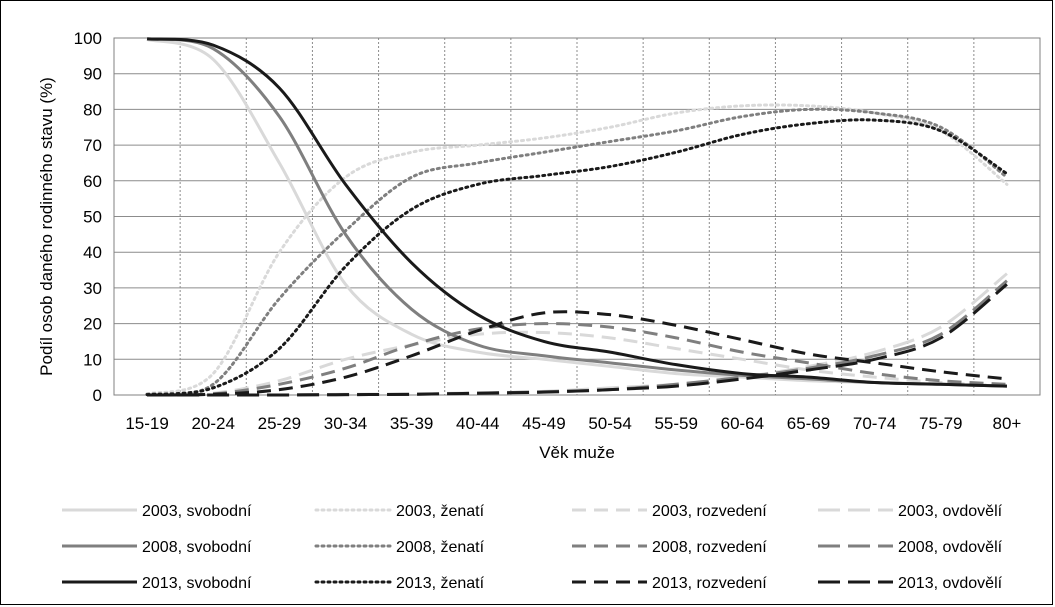 The width and height of the screenshot is (1055, 607). I want to click on legend-label-6: 2008, rozvedení, so click(709, 547).